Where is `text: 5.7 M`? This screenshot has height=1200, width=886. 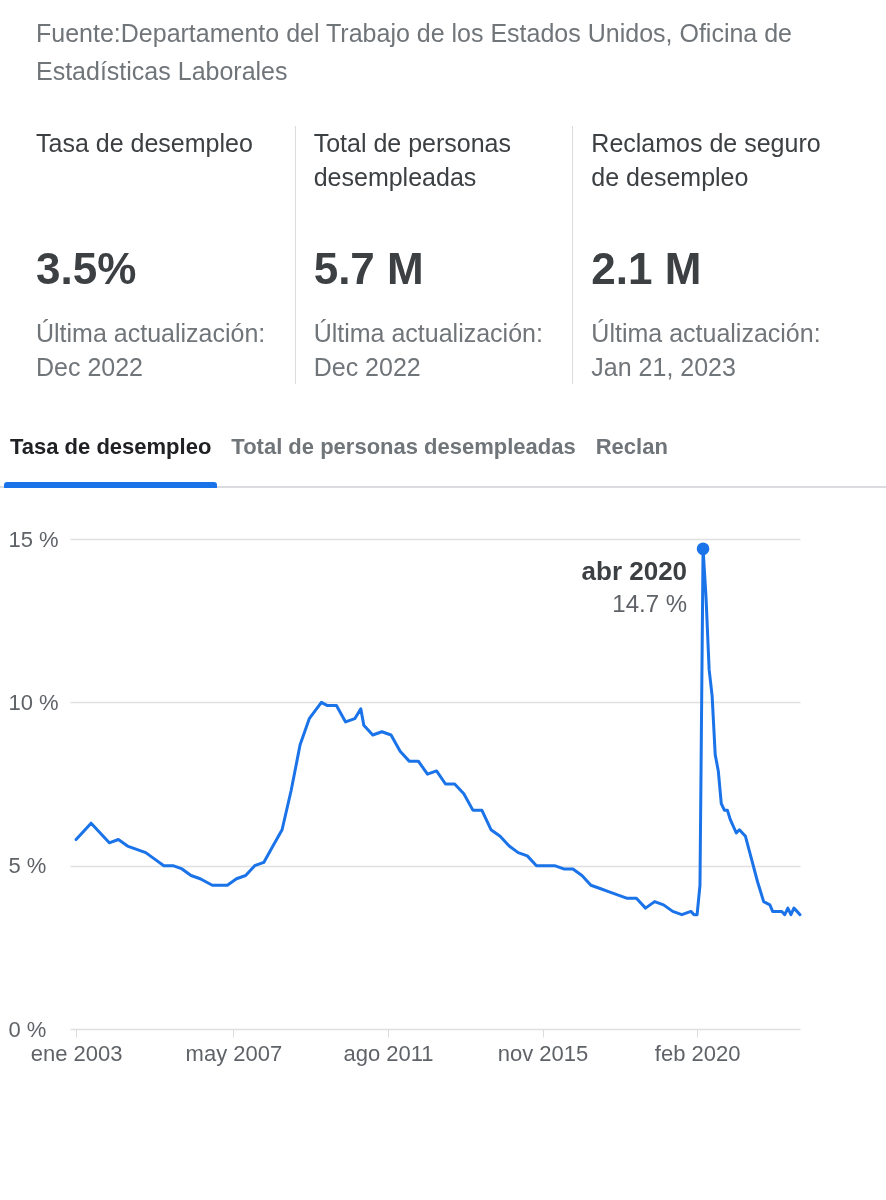
text: 5.7 M is located at coordinates (369, 269).